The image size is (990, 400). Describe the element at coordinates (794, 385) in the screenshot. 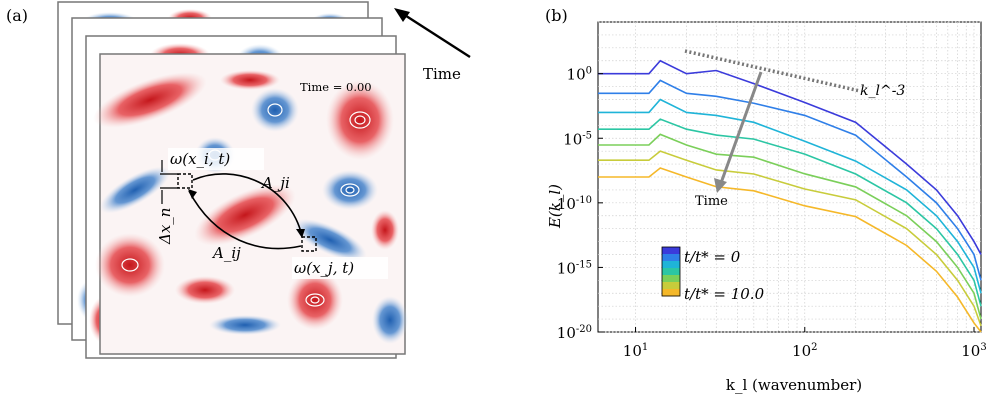

I see `x-axis-label: k_l (wavenumber)` at that location.